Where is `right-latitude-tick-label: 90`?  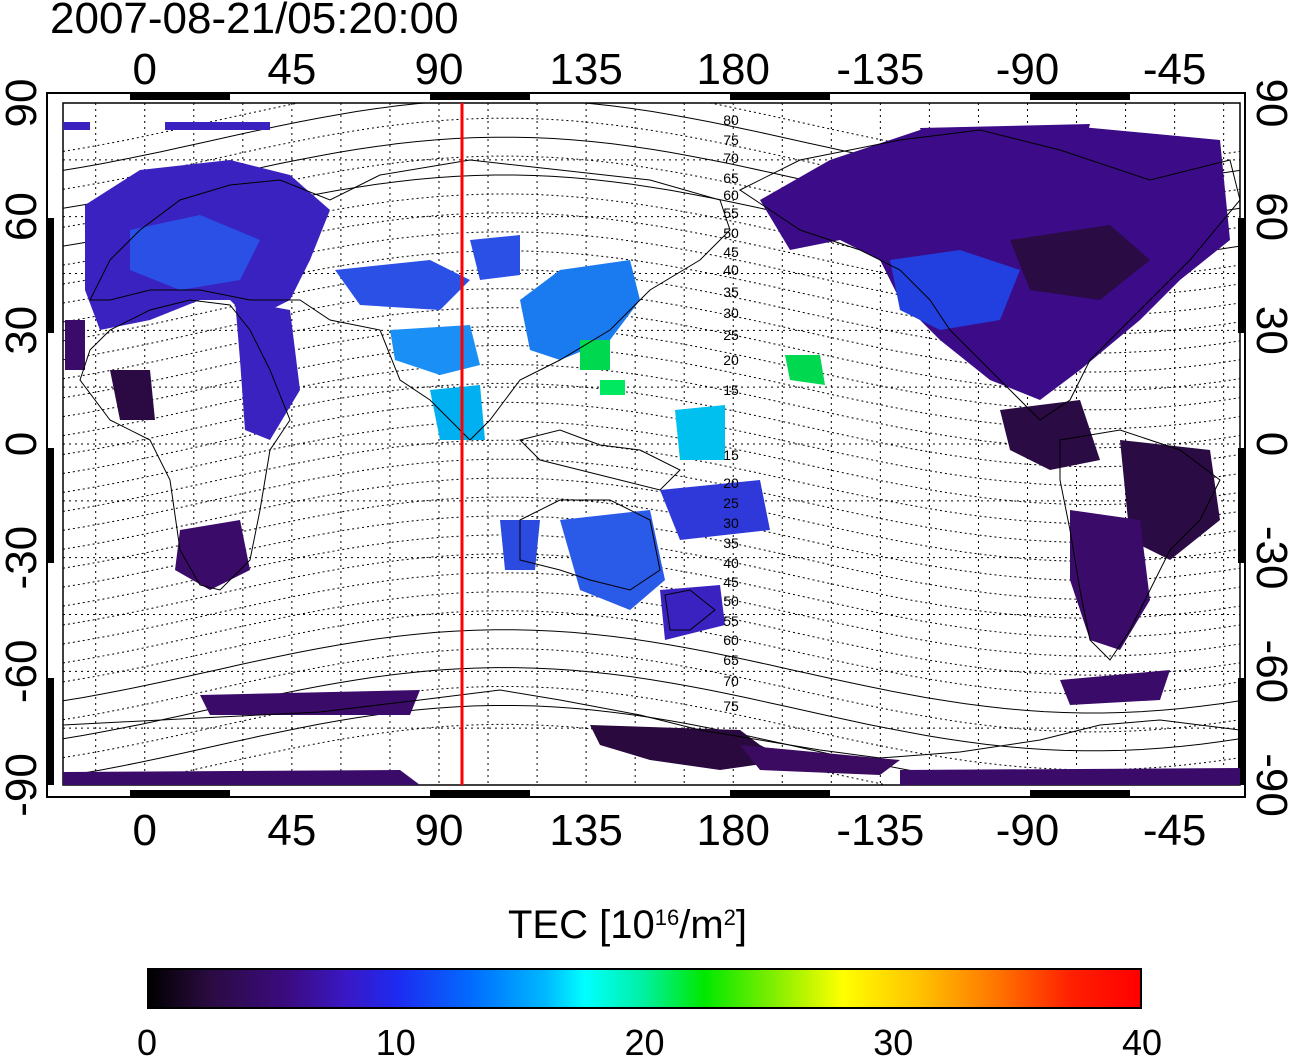 right-latitude-tick-label: 90 is located at coordinates (1269, 103).